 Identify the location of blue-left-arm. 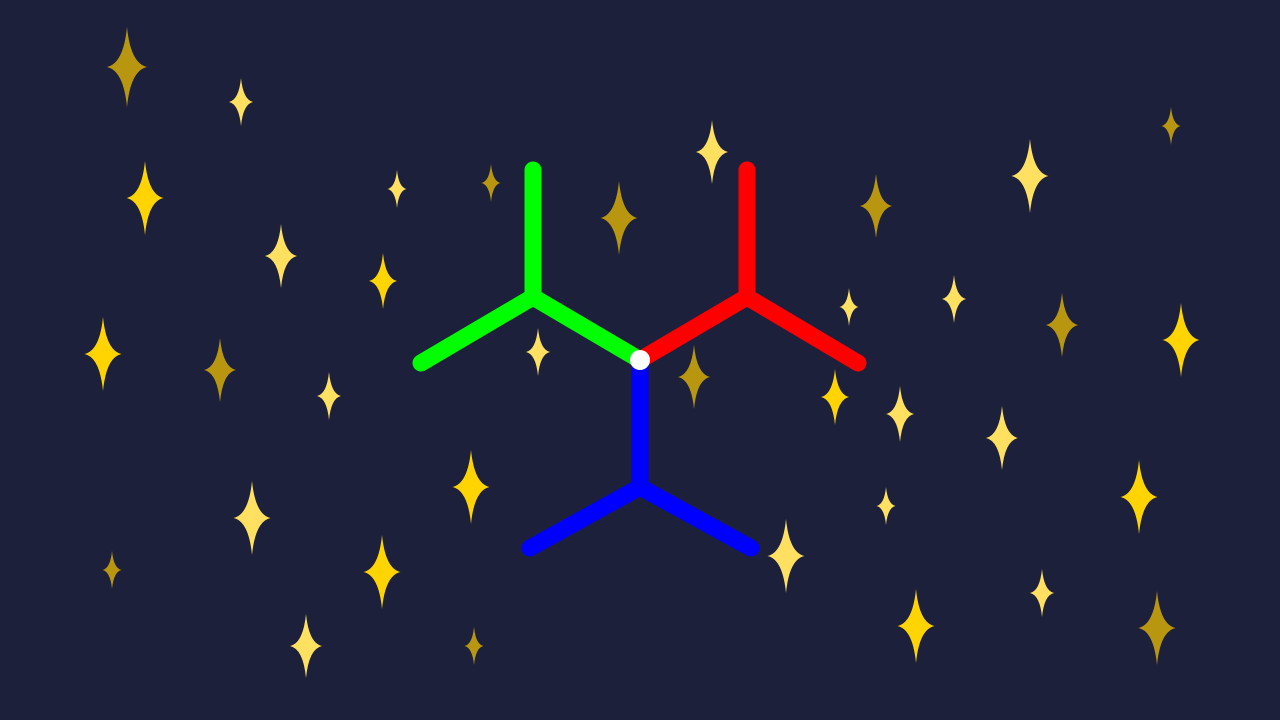
(585, 517).